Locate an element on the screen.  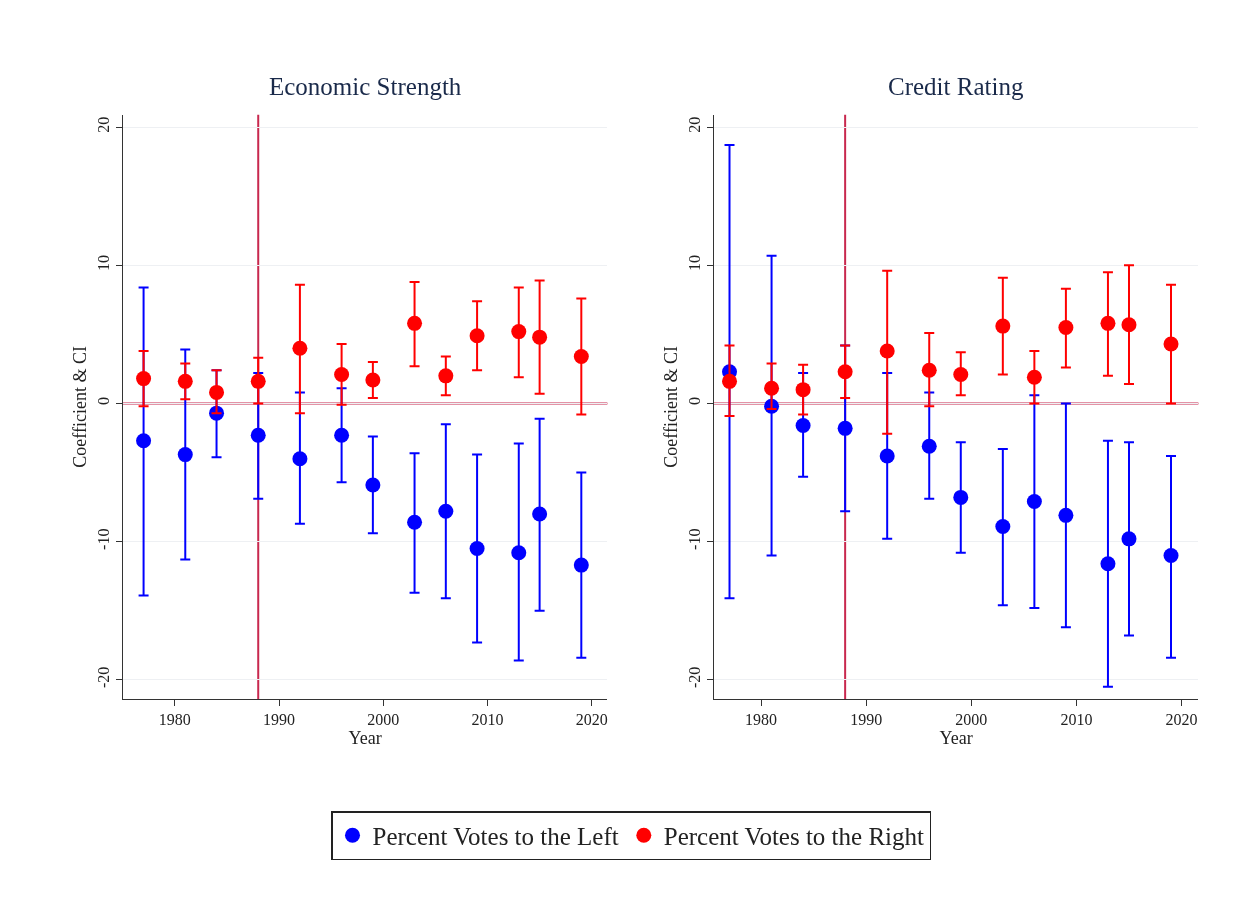
legend-label: Percent Votes to the Left is located at coordinates (495, 837).